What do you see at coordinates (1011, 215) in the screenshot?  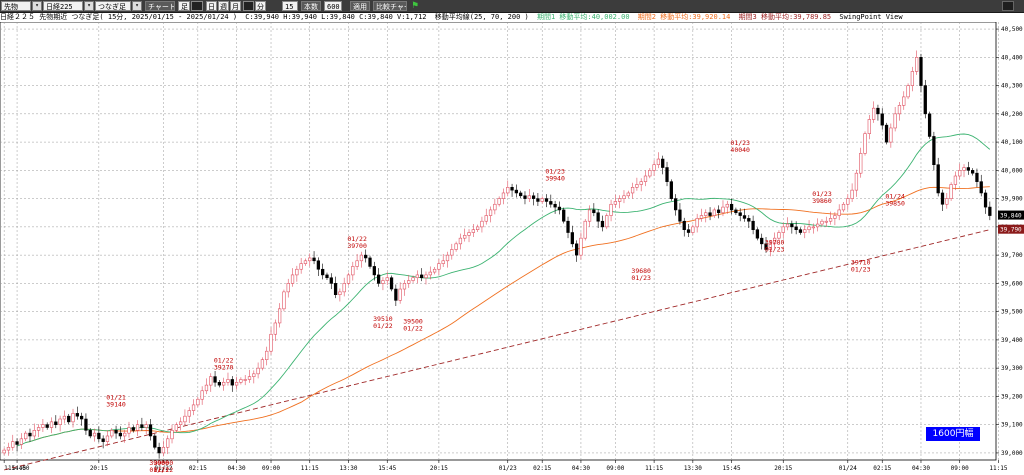 I see `last-price-tag` at bounding box center [1011, 215].